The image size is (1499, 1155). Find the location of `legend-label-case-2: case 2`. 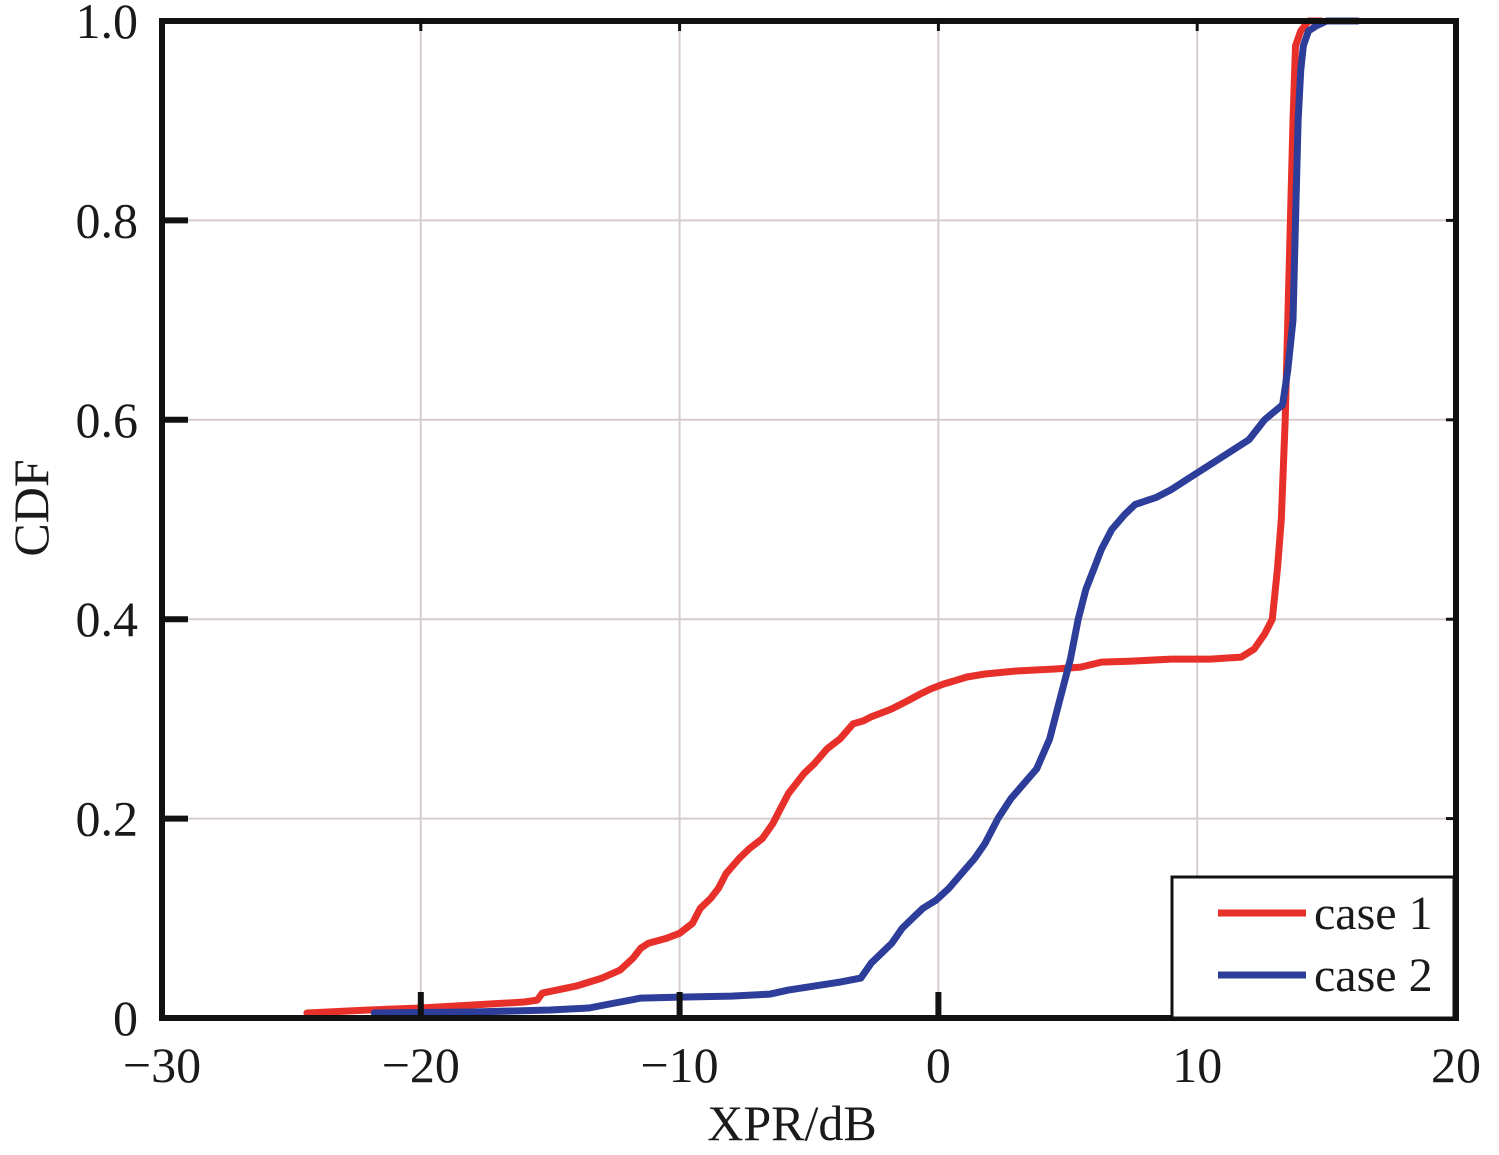

legend-label-case-2: case 2 is located at coordinates (1373, 975).